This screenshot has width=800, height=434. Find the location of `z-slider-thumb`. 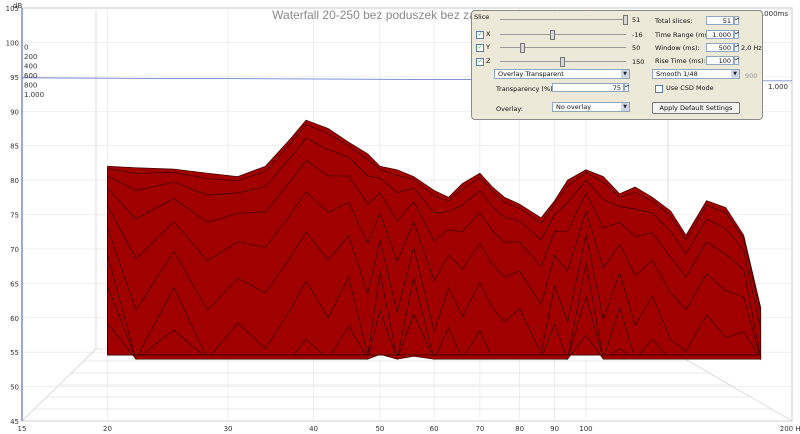

z-slider-thumb is located at coordinates (562, 62).